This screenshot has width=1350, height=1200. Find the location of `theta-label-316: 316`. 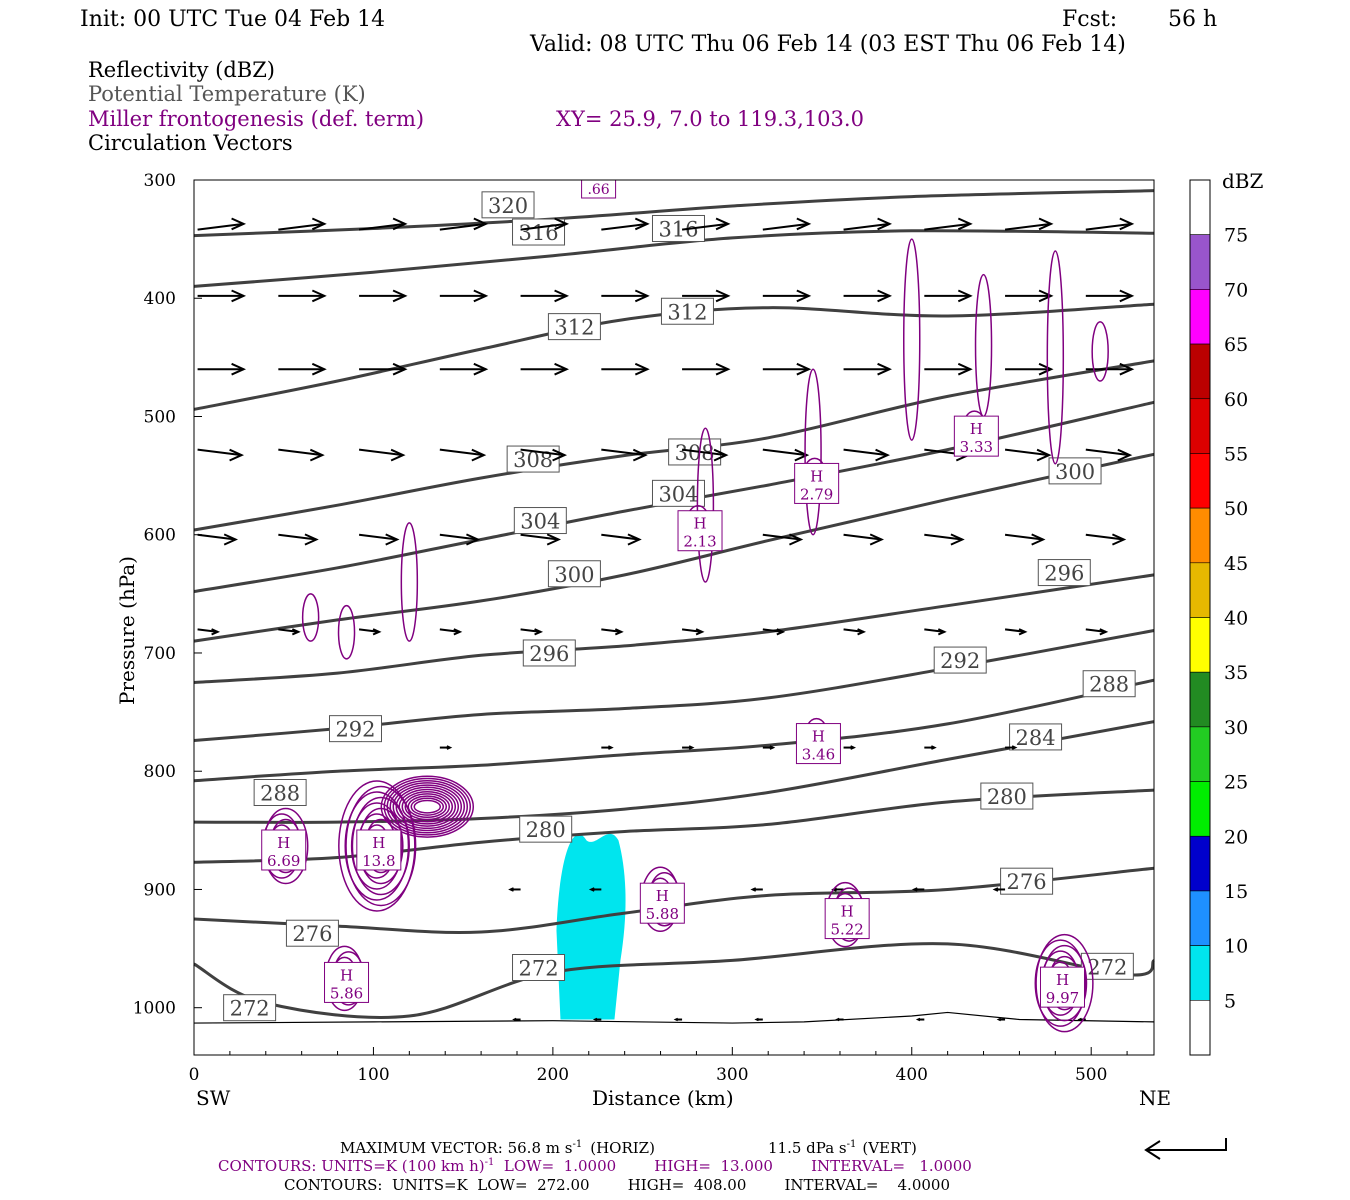

theta-label-316: 316 is located at coordinates (538, 233).